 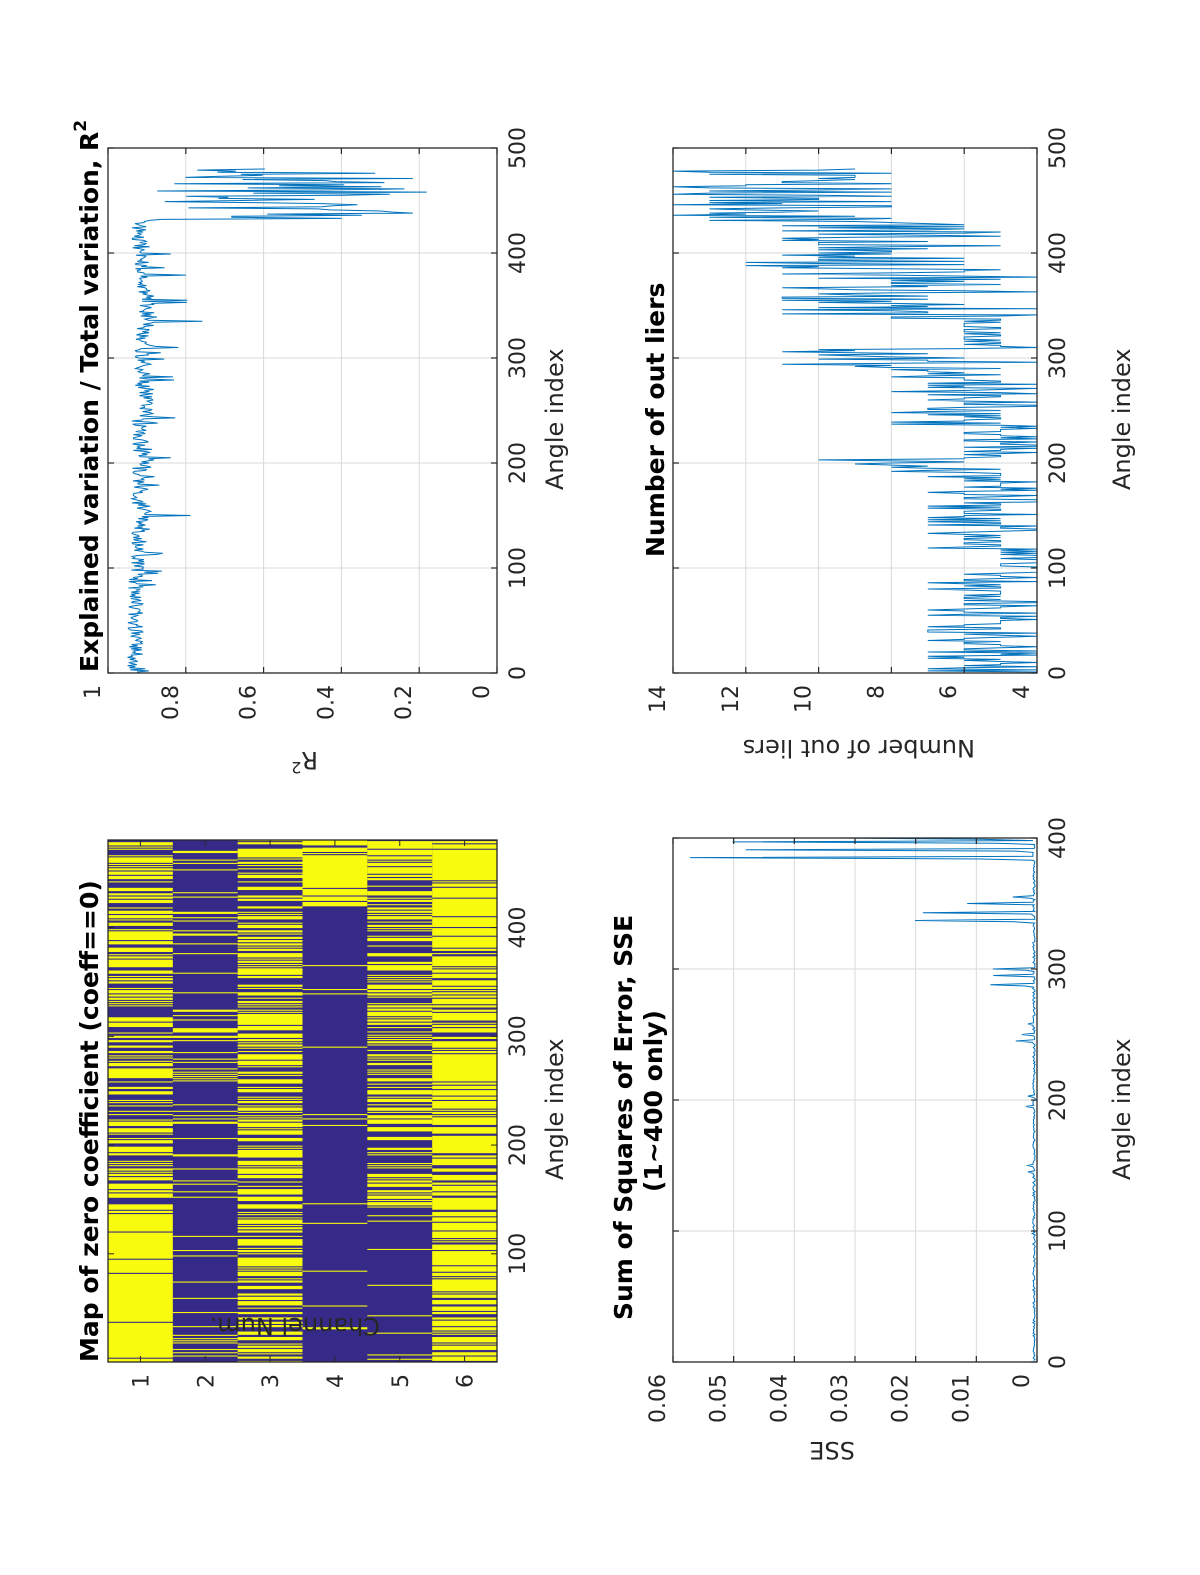 What do you see at coordinates (89, 1121) in the screenshot?
I see `zero-map-title: Map of zero coefficient (coeff==0)` at bounding box center [89, 1121].